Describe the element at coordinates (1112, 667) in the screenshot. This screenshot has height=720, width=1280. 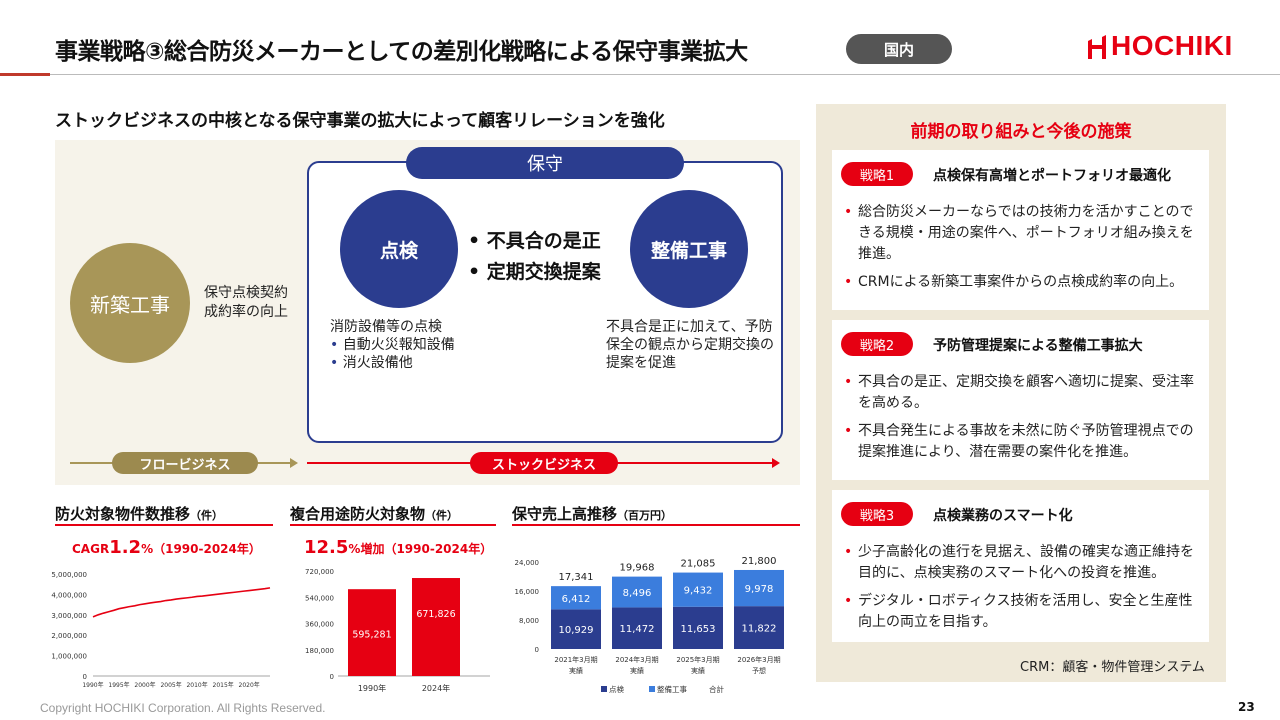
I see `crm-footnote: CRM：顧客・物件管理システム` at that location.